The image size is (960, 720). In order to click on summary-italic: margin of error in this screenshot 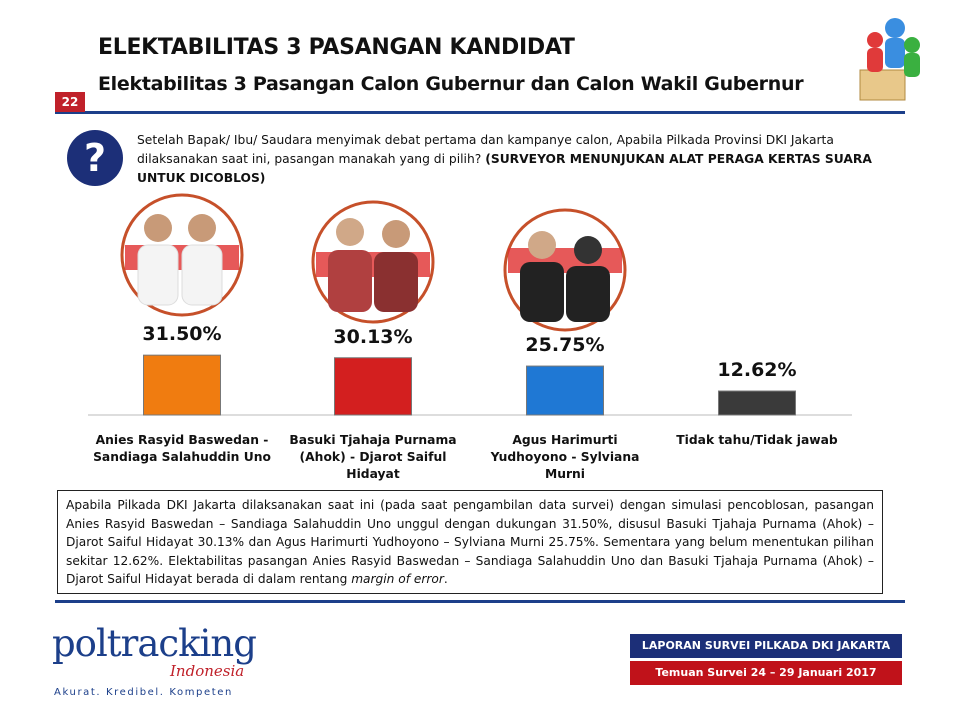, I will do `click(397, 579)`.